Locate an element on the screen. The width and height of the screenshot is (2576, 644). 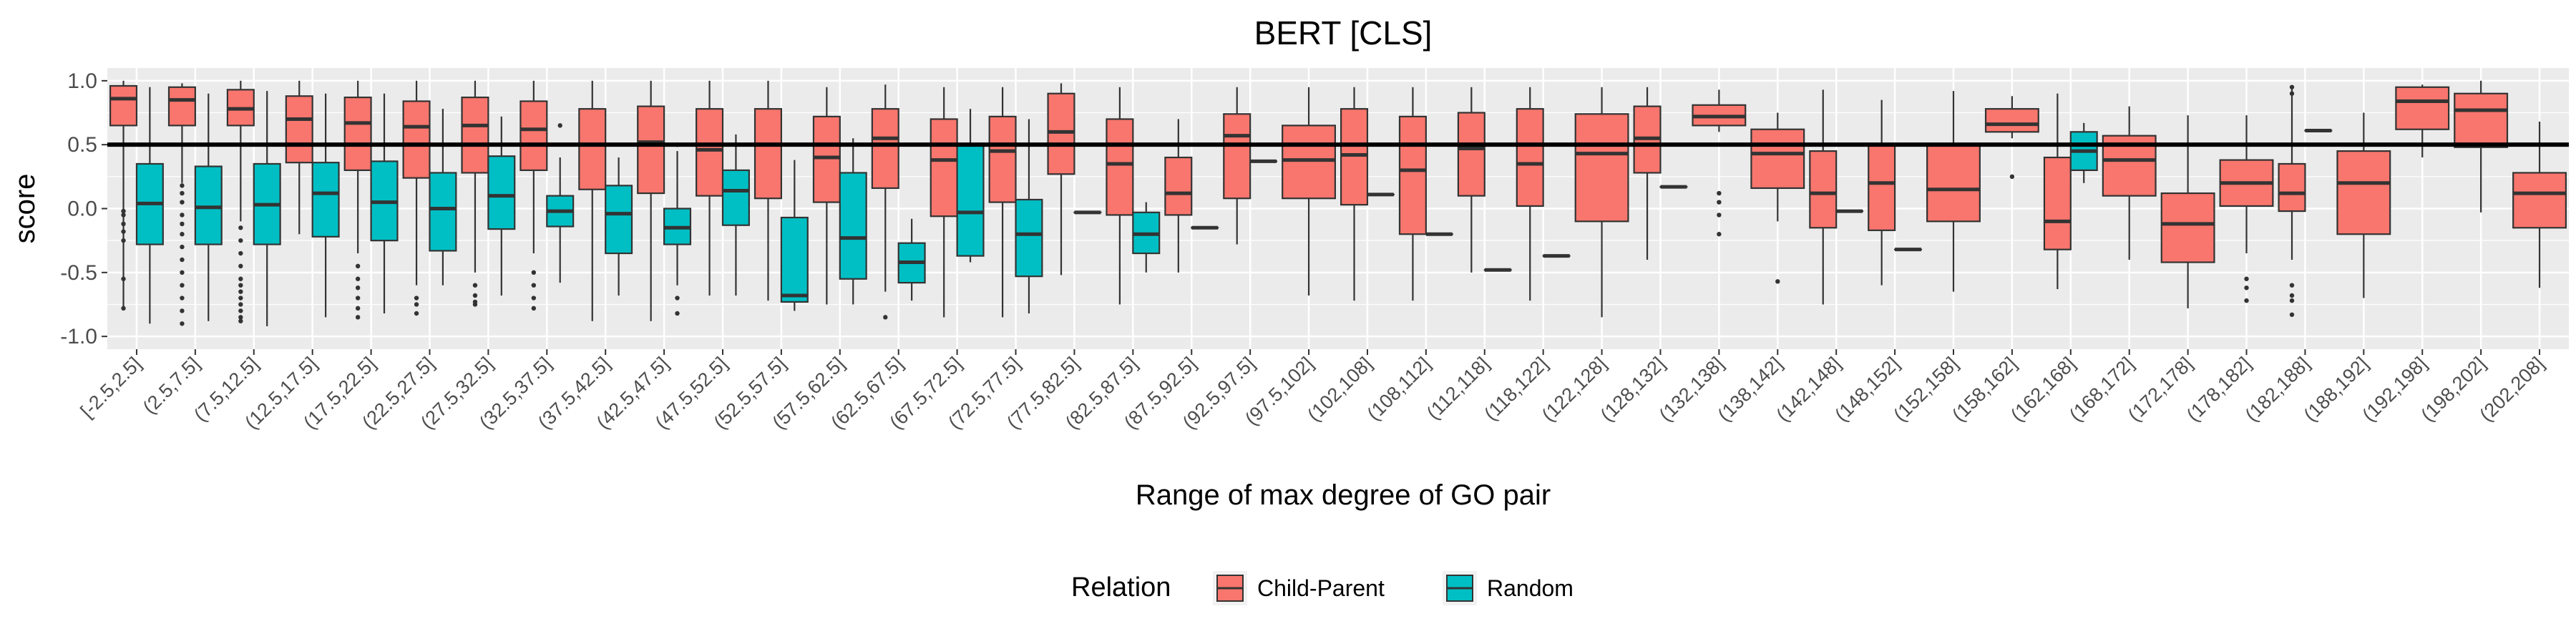
legend: Relation Child-Parent Random is located at coordinates (1322, 588).